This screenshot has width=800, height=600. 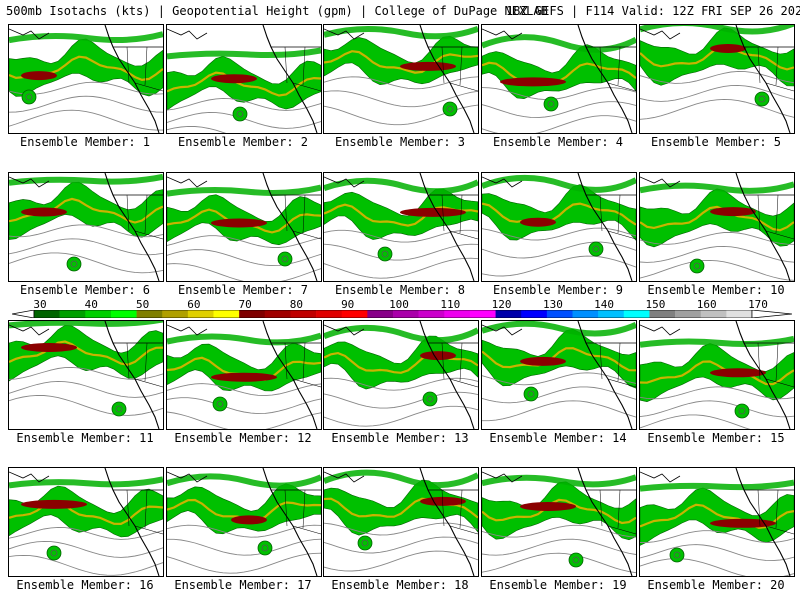 I want to click on ensemble-member-label: Ensemble Member: 3, so click(x=400, y=142).